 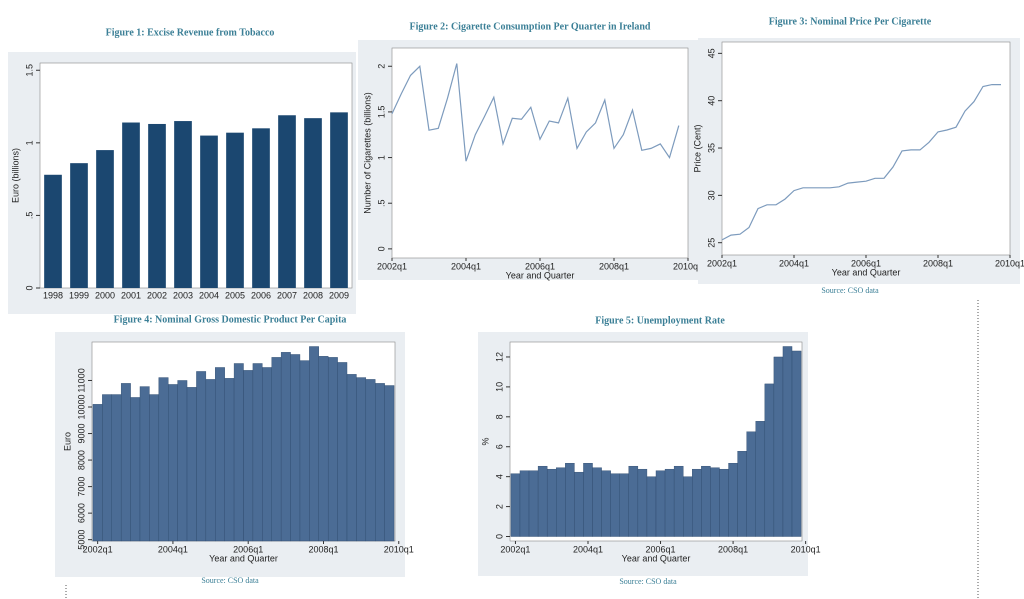 I want to click on y-axis-label: Euro, so click(x=67, y=441).